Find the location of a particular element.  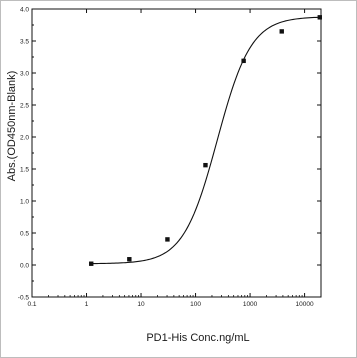

y-tick-label: 2.0 is located at coordinates (24, 137).